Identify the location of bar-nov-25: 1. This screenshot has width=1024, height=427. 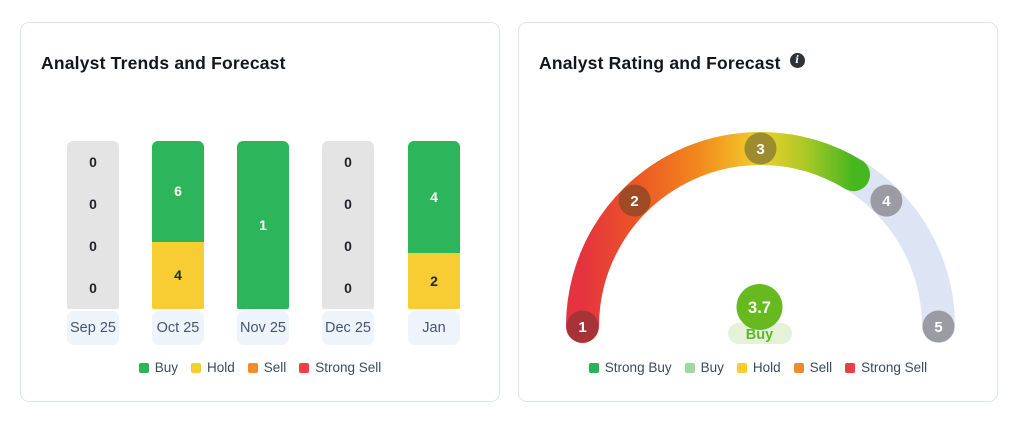
(263, 225).